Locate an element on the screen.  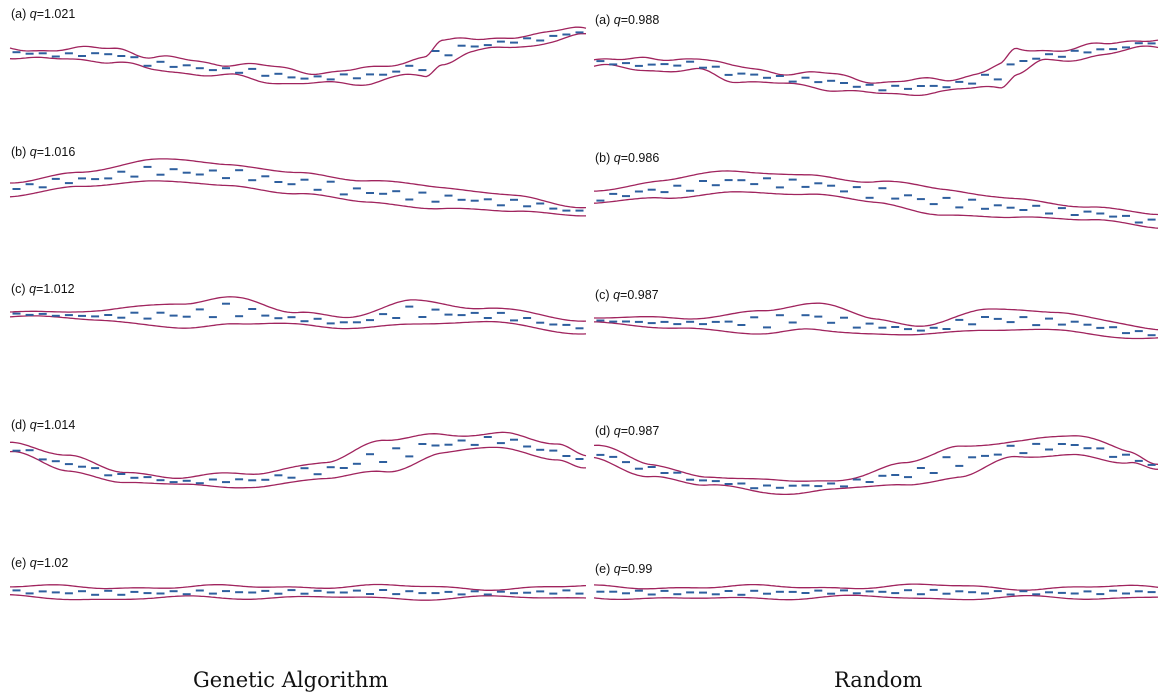
corridor-panel-a-random is located at coordinates (876, 68).